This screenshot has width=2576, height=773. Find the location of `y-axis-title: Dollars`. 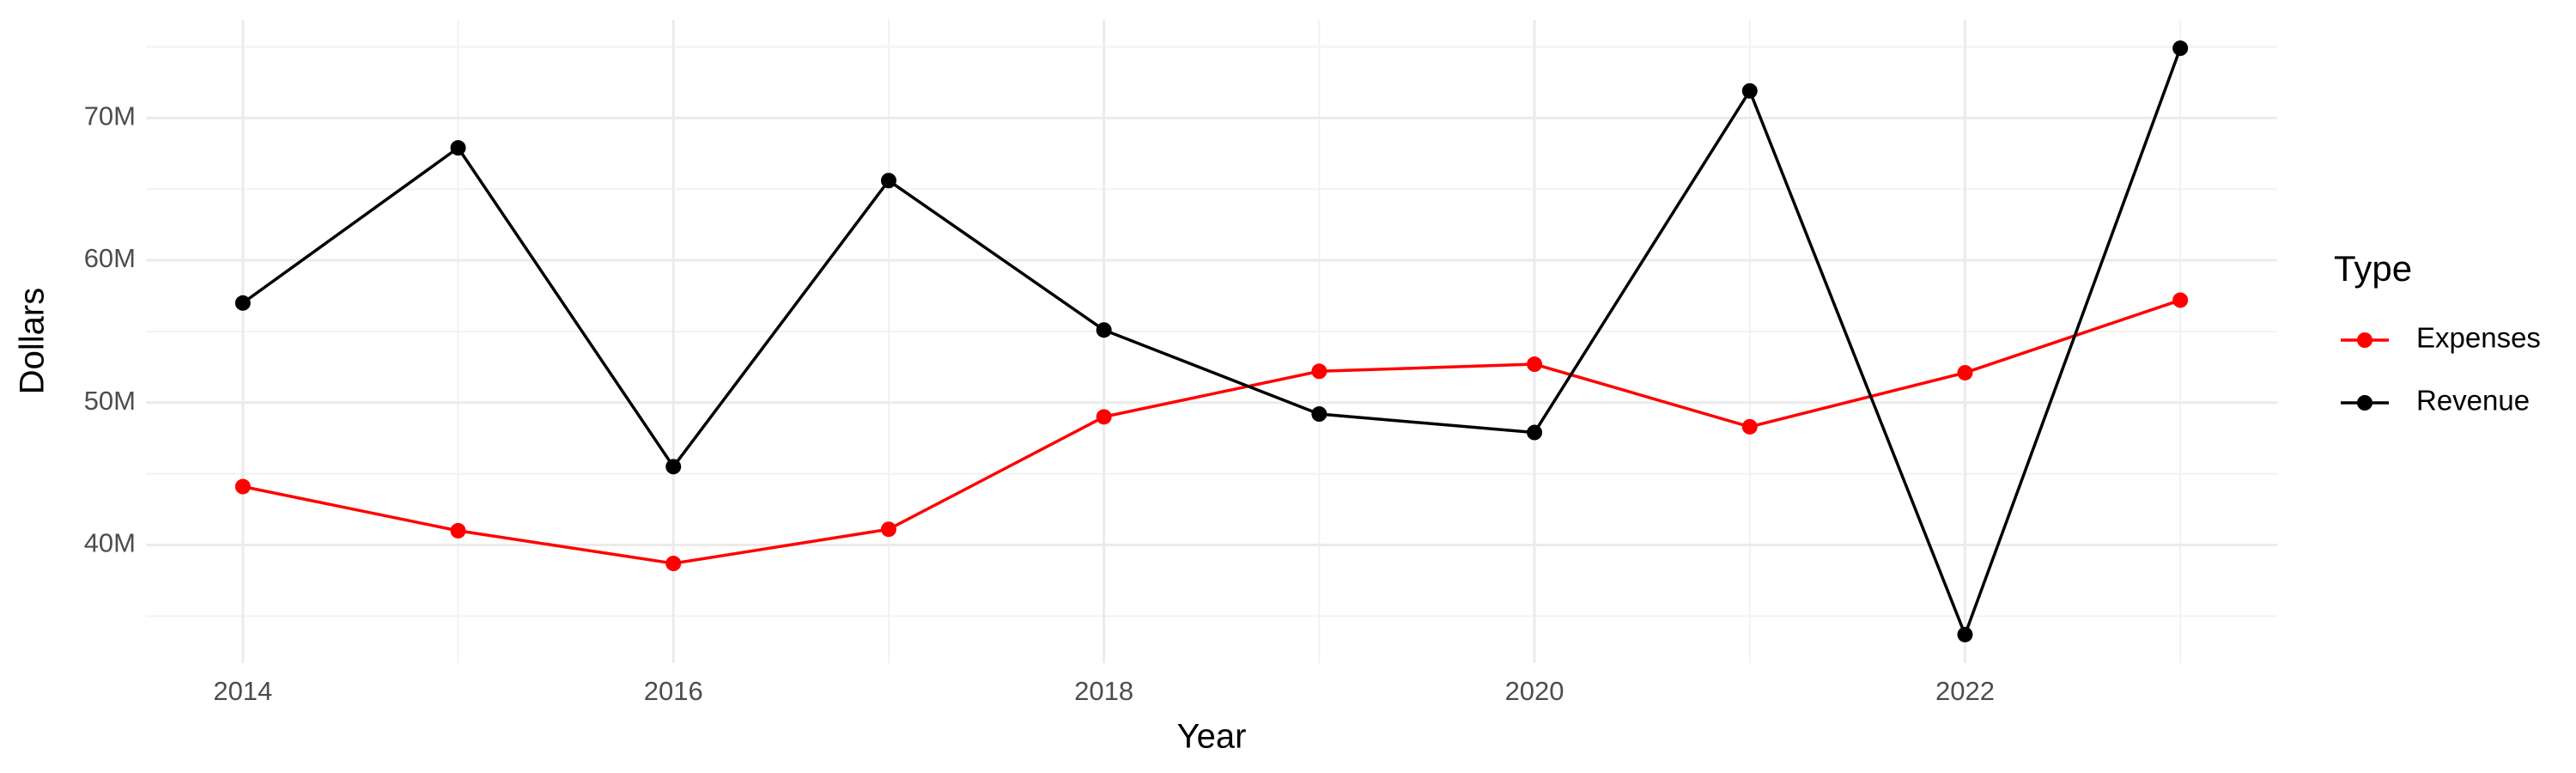

y-axis-title: Dollars is located at coordinates (33, 341).